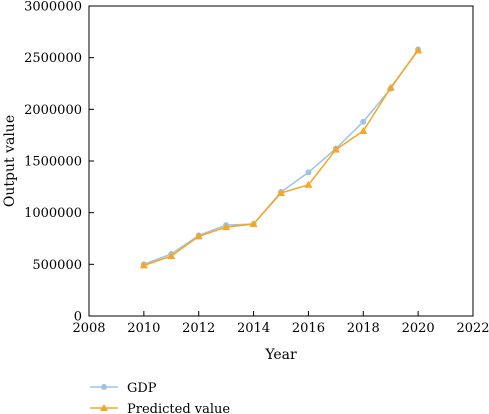 The height and width of the screenshot is (414, 489). I want to click on x-tick-label: 2008, so click(88, 328).